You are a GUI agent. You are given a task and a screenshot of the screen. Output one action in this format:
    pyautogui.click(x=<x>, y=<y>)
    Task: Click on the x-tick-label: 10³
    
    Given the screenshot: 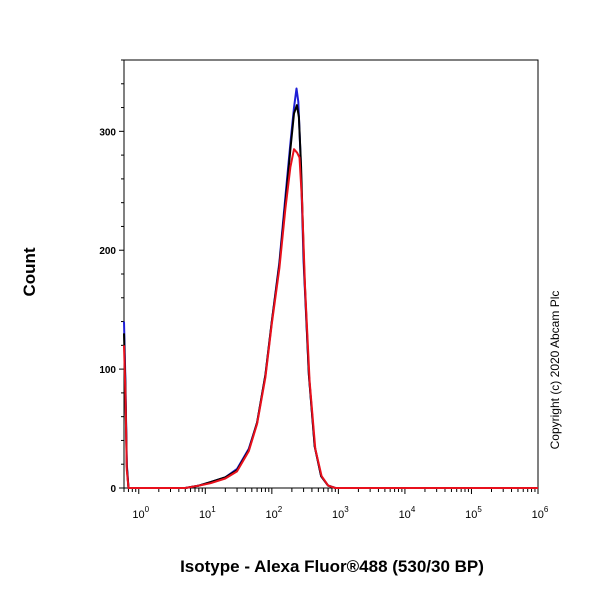 What is the action you would take?
    pyautogui.click(x=340, y=513)
    